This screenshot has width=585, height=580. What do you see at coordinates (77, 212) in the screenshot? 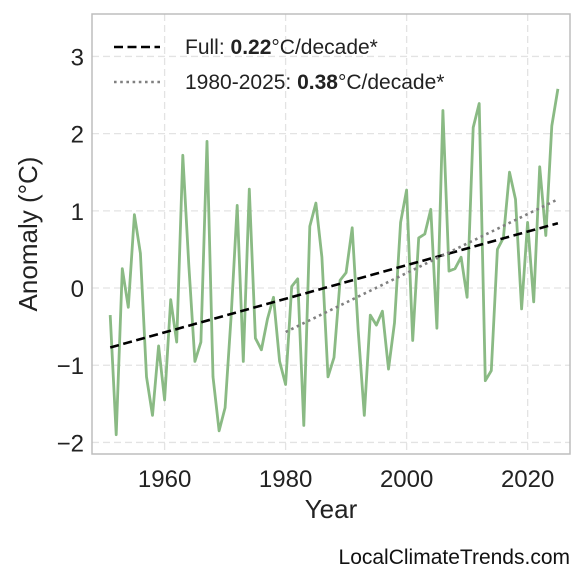
I see `y-tick-label: 1` at bounding box center [77, 212].